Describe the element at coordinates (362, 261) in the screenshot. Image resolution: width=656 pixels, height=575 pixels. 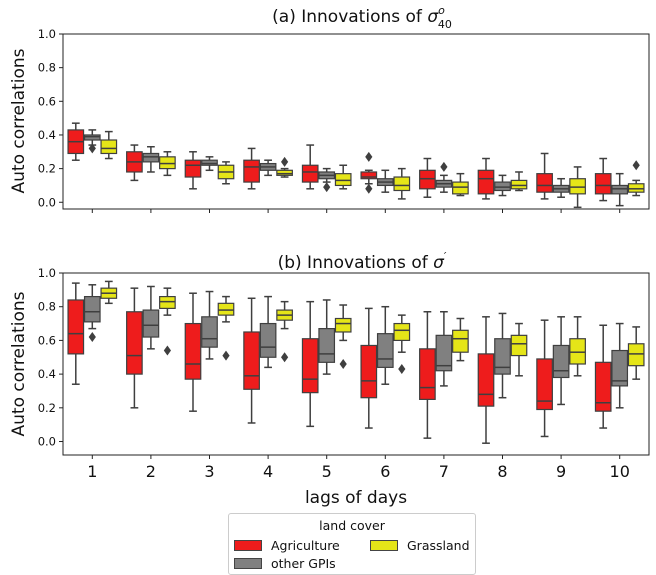
I see `chart-title: (b) Innovations of σ′` at that location.